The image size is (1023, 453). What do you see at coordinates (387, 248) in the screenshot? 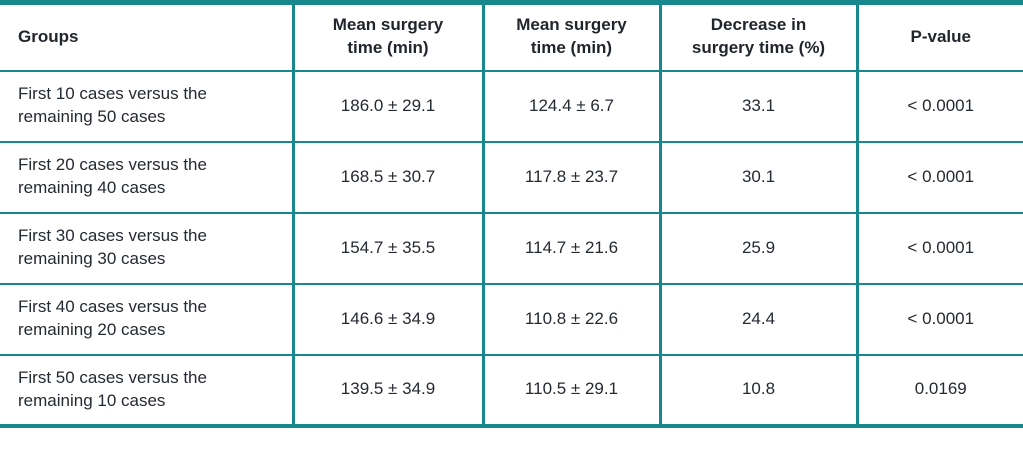
I see `mean-surgery-first-cell: 154.7 ± 35.5` at bounding box center [387, 248].